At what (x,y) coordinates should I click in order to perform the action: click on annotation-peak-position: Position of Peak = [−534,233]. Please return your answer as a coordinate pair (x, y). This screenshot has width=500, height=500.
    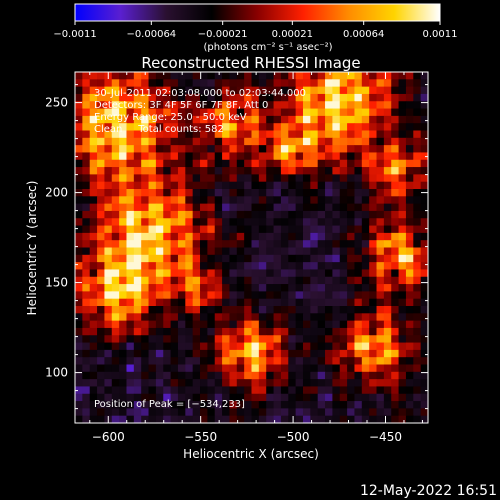
    Looking at the image, I should click on (169, 404).